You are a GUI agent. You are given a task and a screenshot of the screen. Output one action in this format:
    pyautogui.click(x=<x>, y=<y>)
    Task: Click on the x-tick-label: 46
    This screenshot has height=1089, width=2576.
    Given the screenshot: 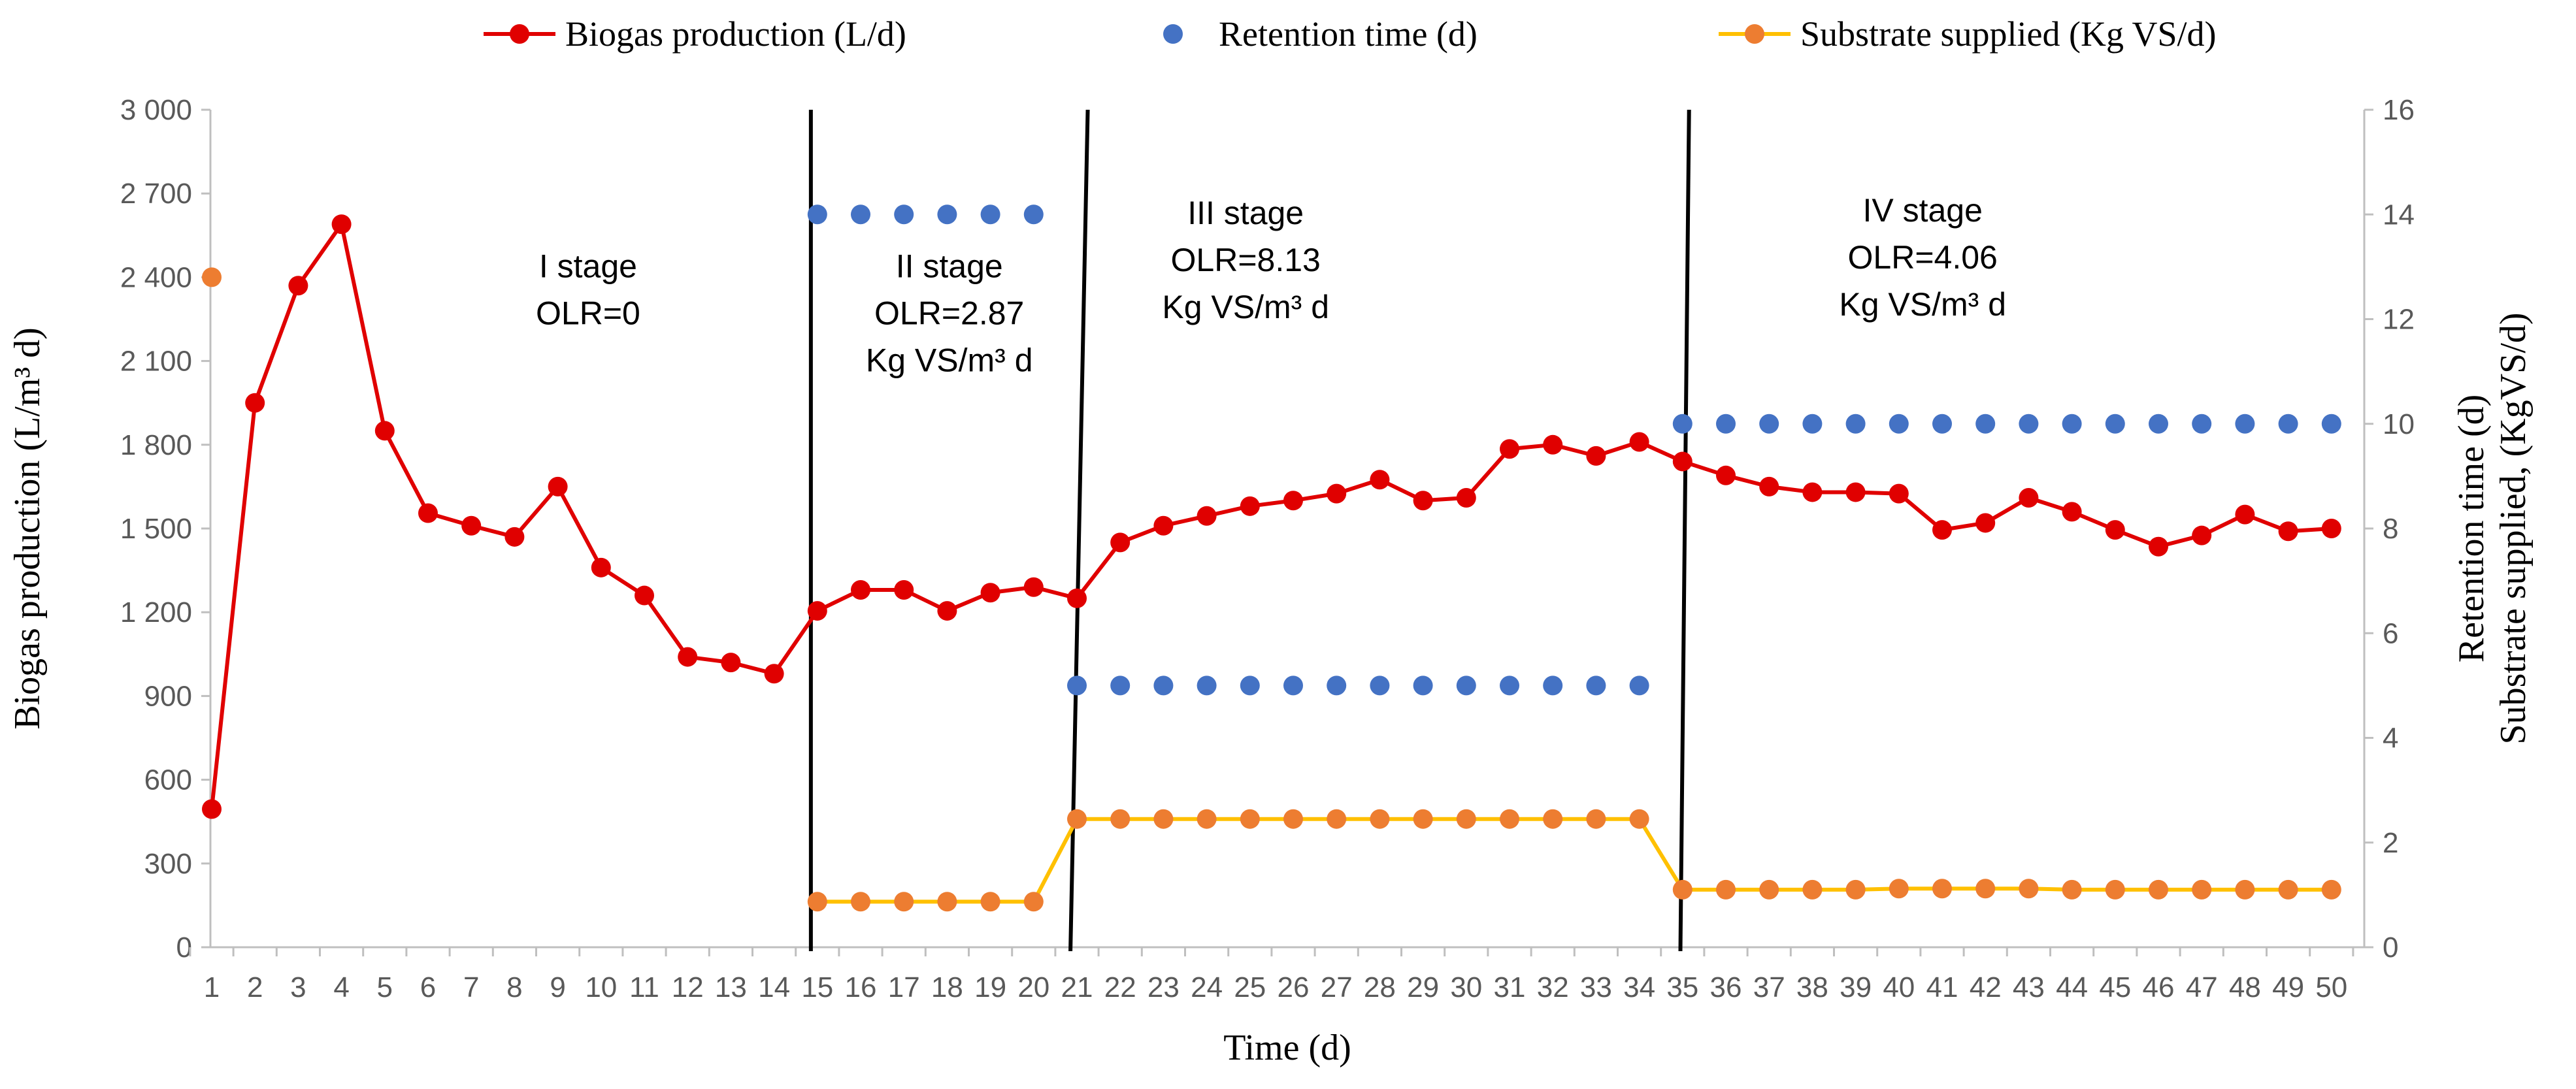 What is the action you would take?
    pyautogui.click(x=2159, y=987)
    